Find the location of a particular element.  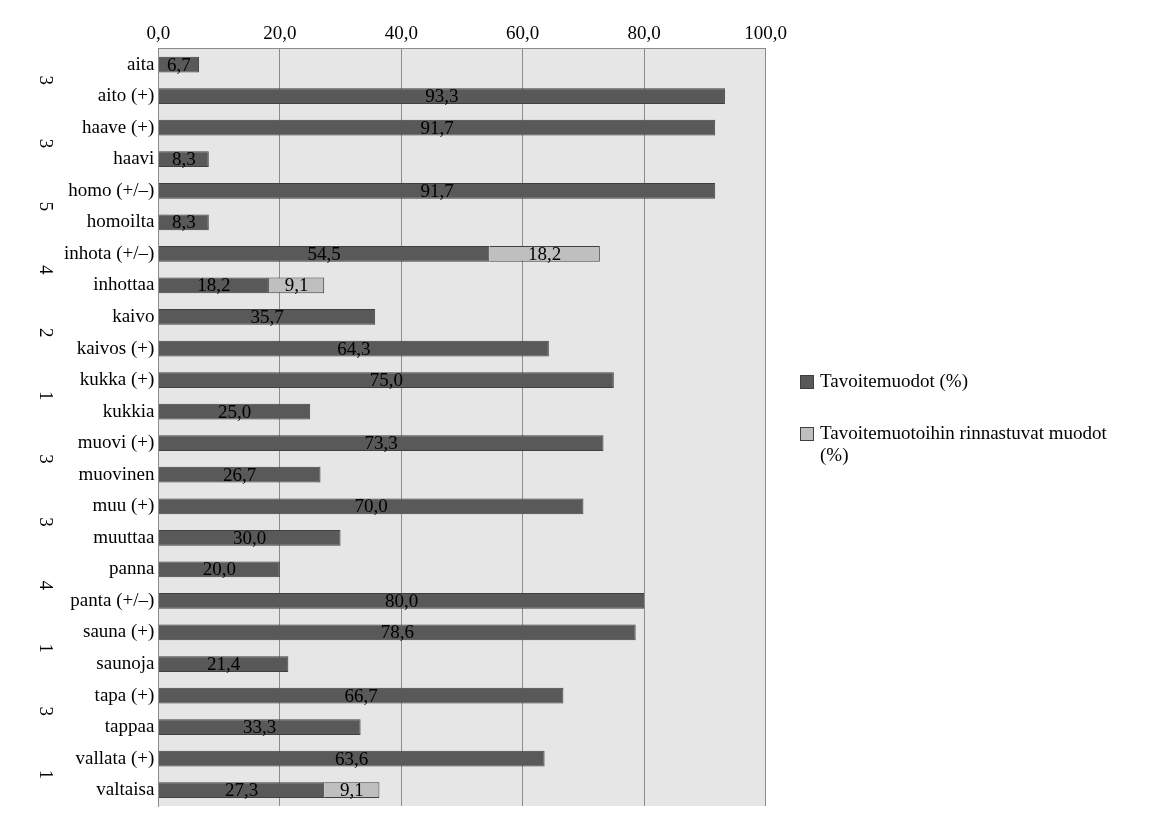

data-label: 6,7 is located at coordinates (179, 64).